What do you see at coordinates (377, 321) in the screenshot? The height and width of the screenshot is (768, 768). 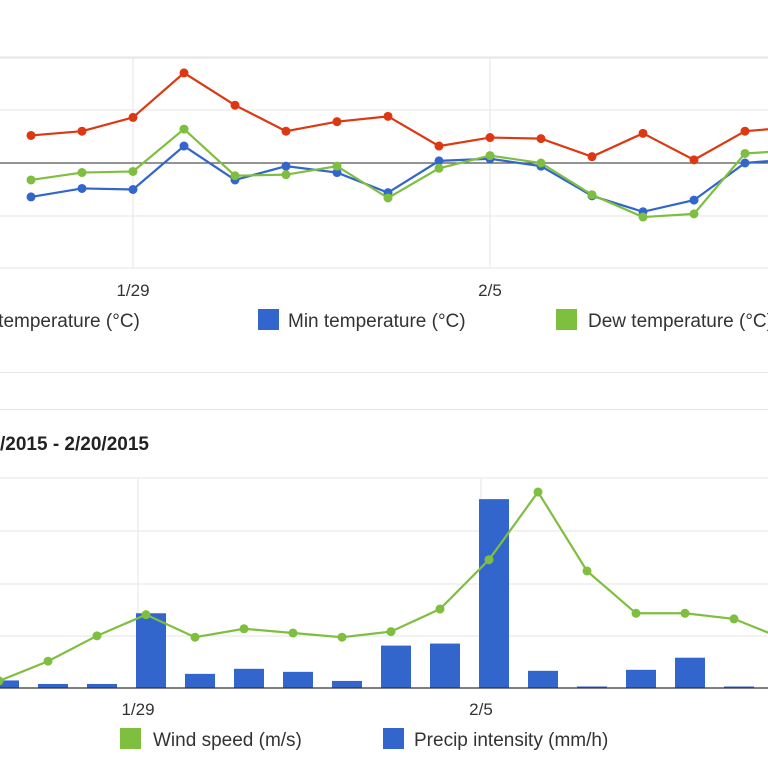 I see `legend-label: Min temperature (°C)` at bounding box center [377, 321].